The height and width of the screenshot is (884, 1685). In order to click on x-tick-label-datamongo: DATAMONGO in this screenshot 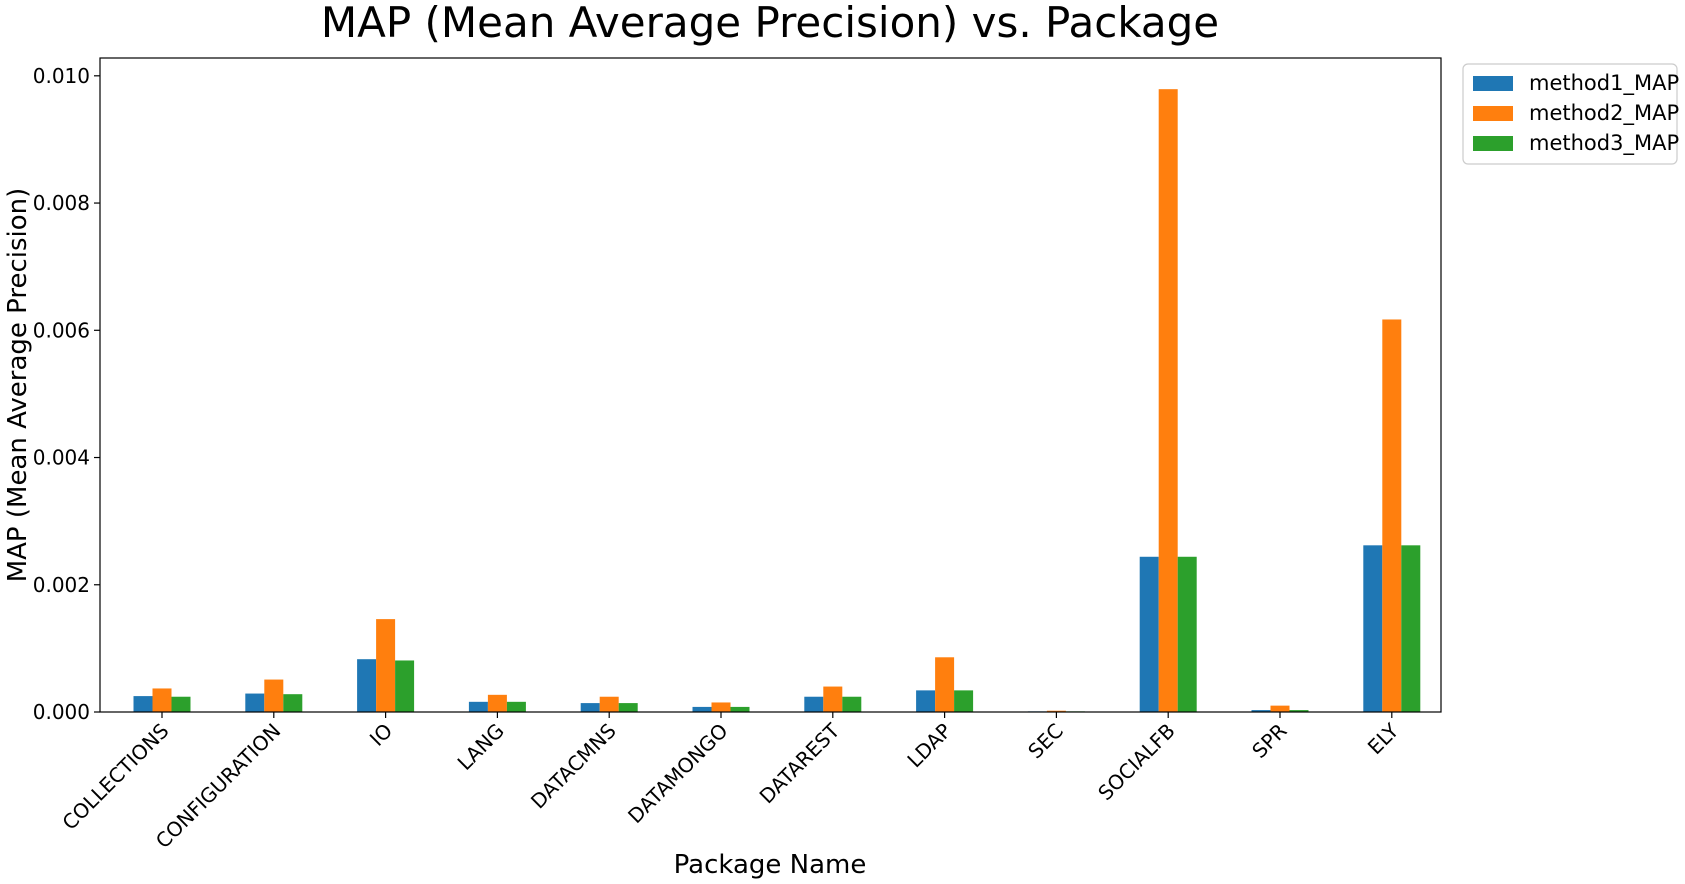, I will do `click(677, 773)`.